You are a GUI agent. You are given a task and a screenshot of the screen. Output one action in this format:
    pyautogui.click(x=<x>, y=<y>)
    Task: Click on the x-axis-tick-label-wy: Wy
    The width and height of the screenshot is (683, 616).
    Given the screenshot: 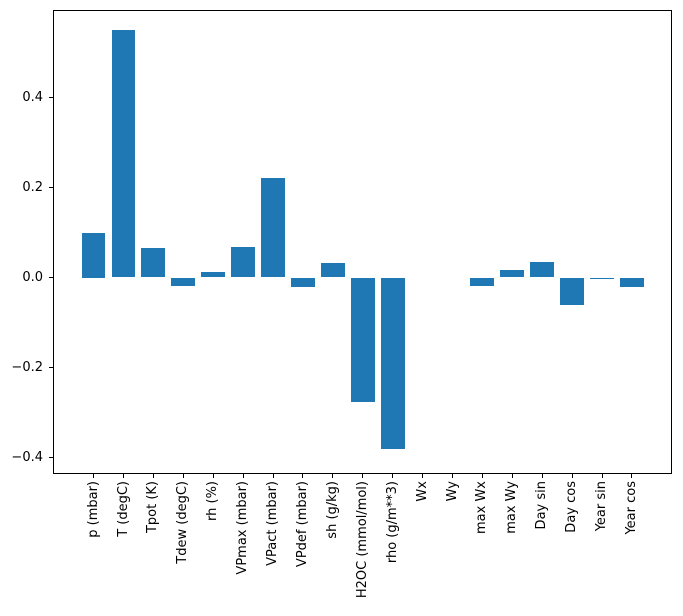 What is the action you would take?
    pyautogui.click(x=452, y=490)
    